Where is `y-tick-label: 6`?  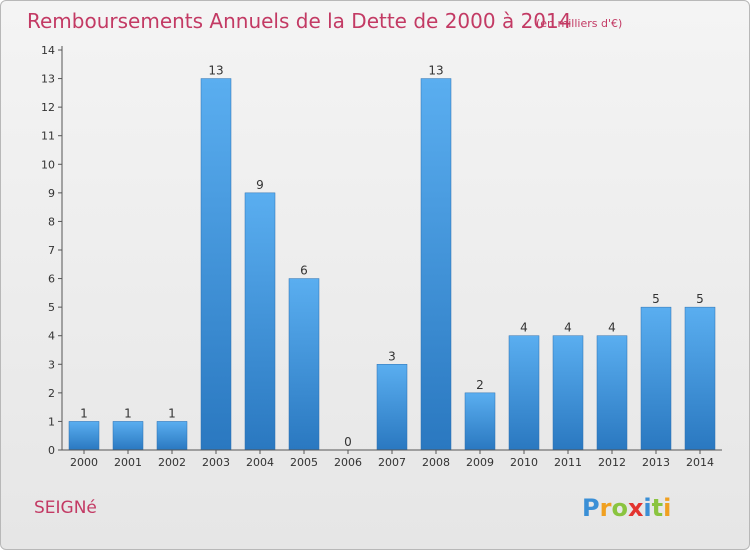
y-tick-label: 6 is located at coordinates (51, 279).